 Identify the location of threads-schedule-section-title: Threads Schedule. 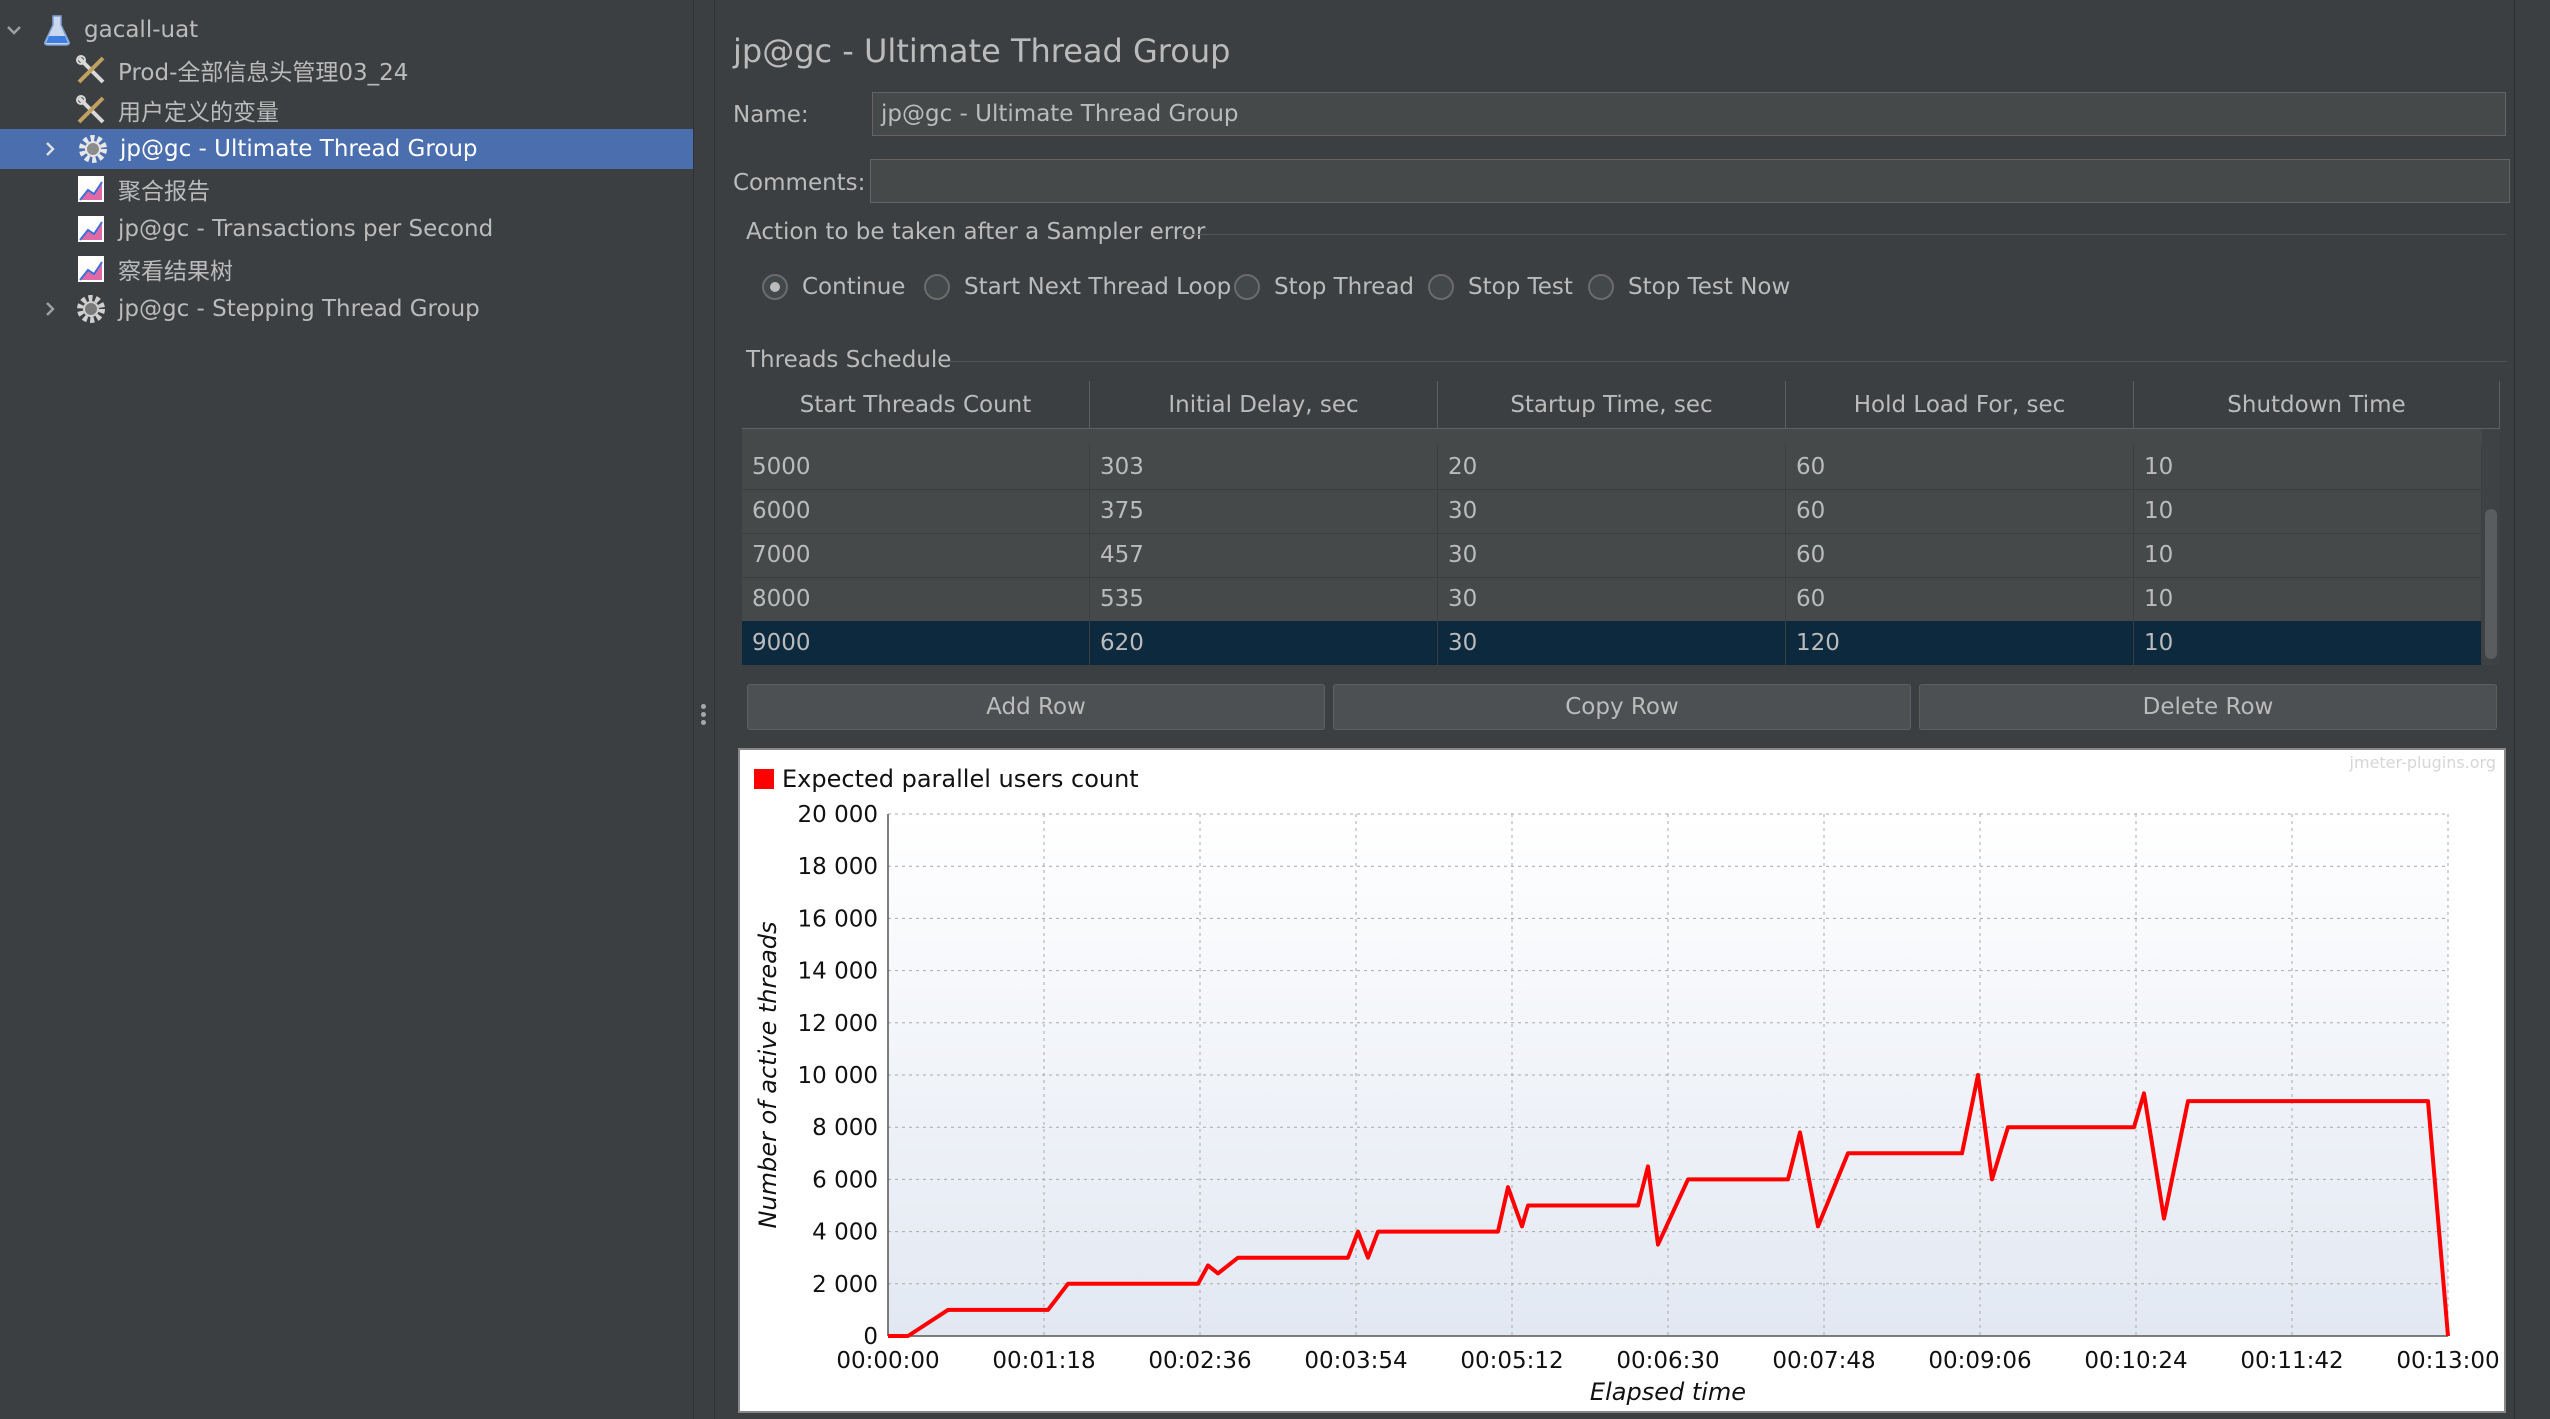
(849, 360).